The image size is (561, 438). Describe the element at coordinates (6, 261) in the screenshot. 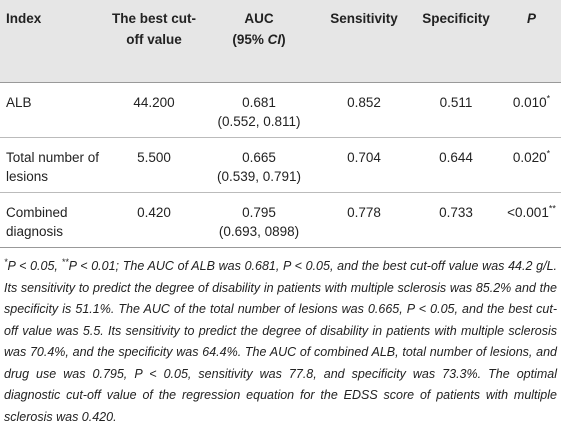

I see `footnote-mark: *` at that location.